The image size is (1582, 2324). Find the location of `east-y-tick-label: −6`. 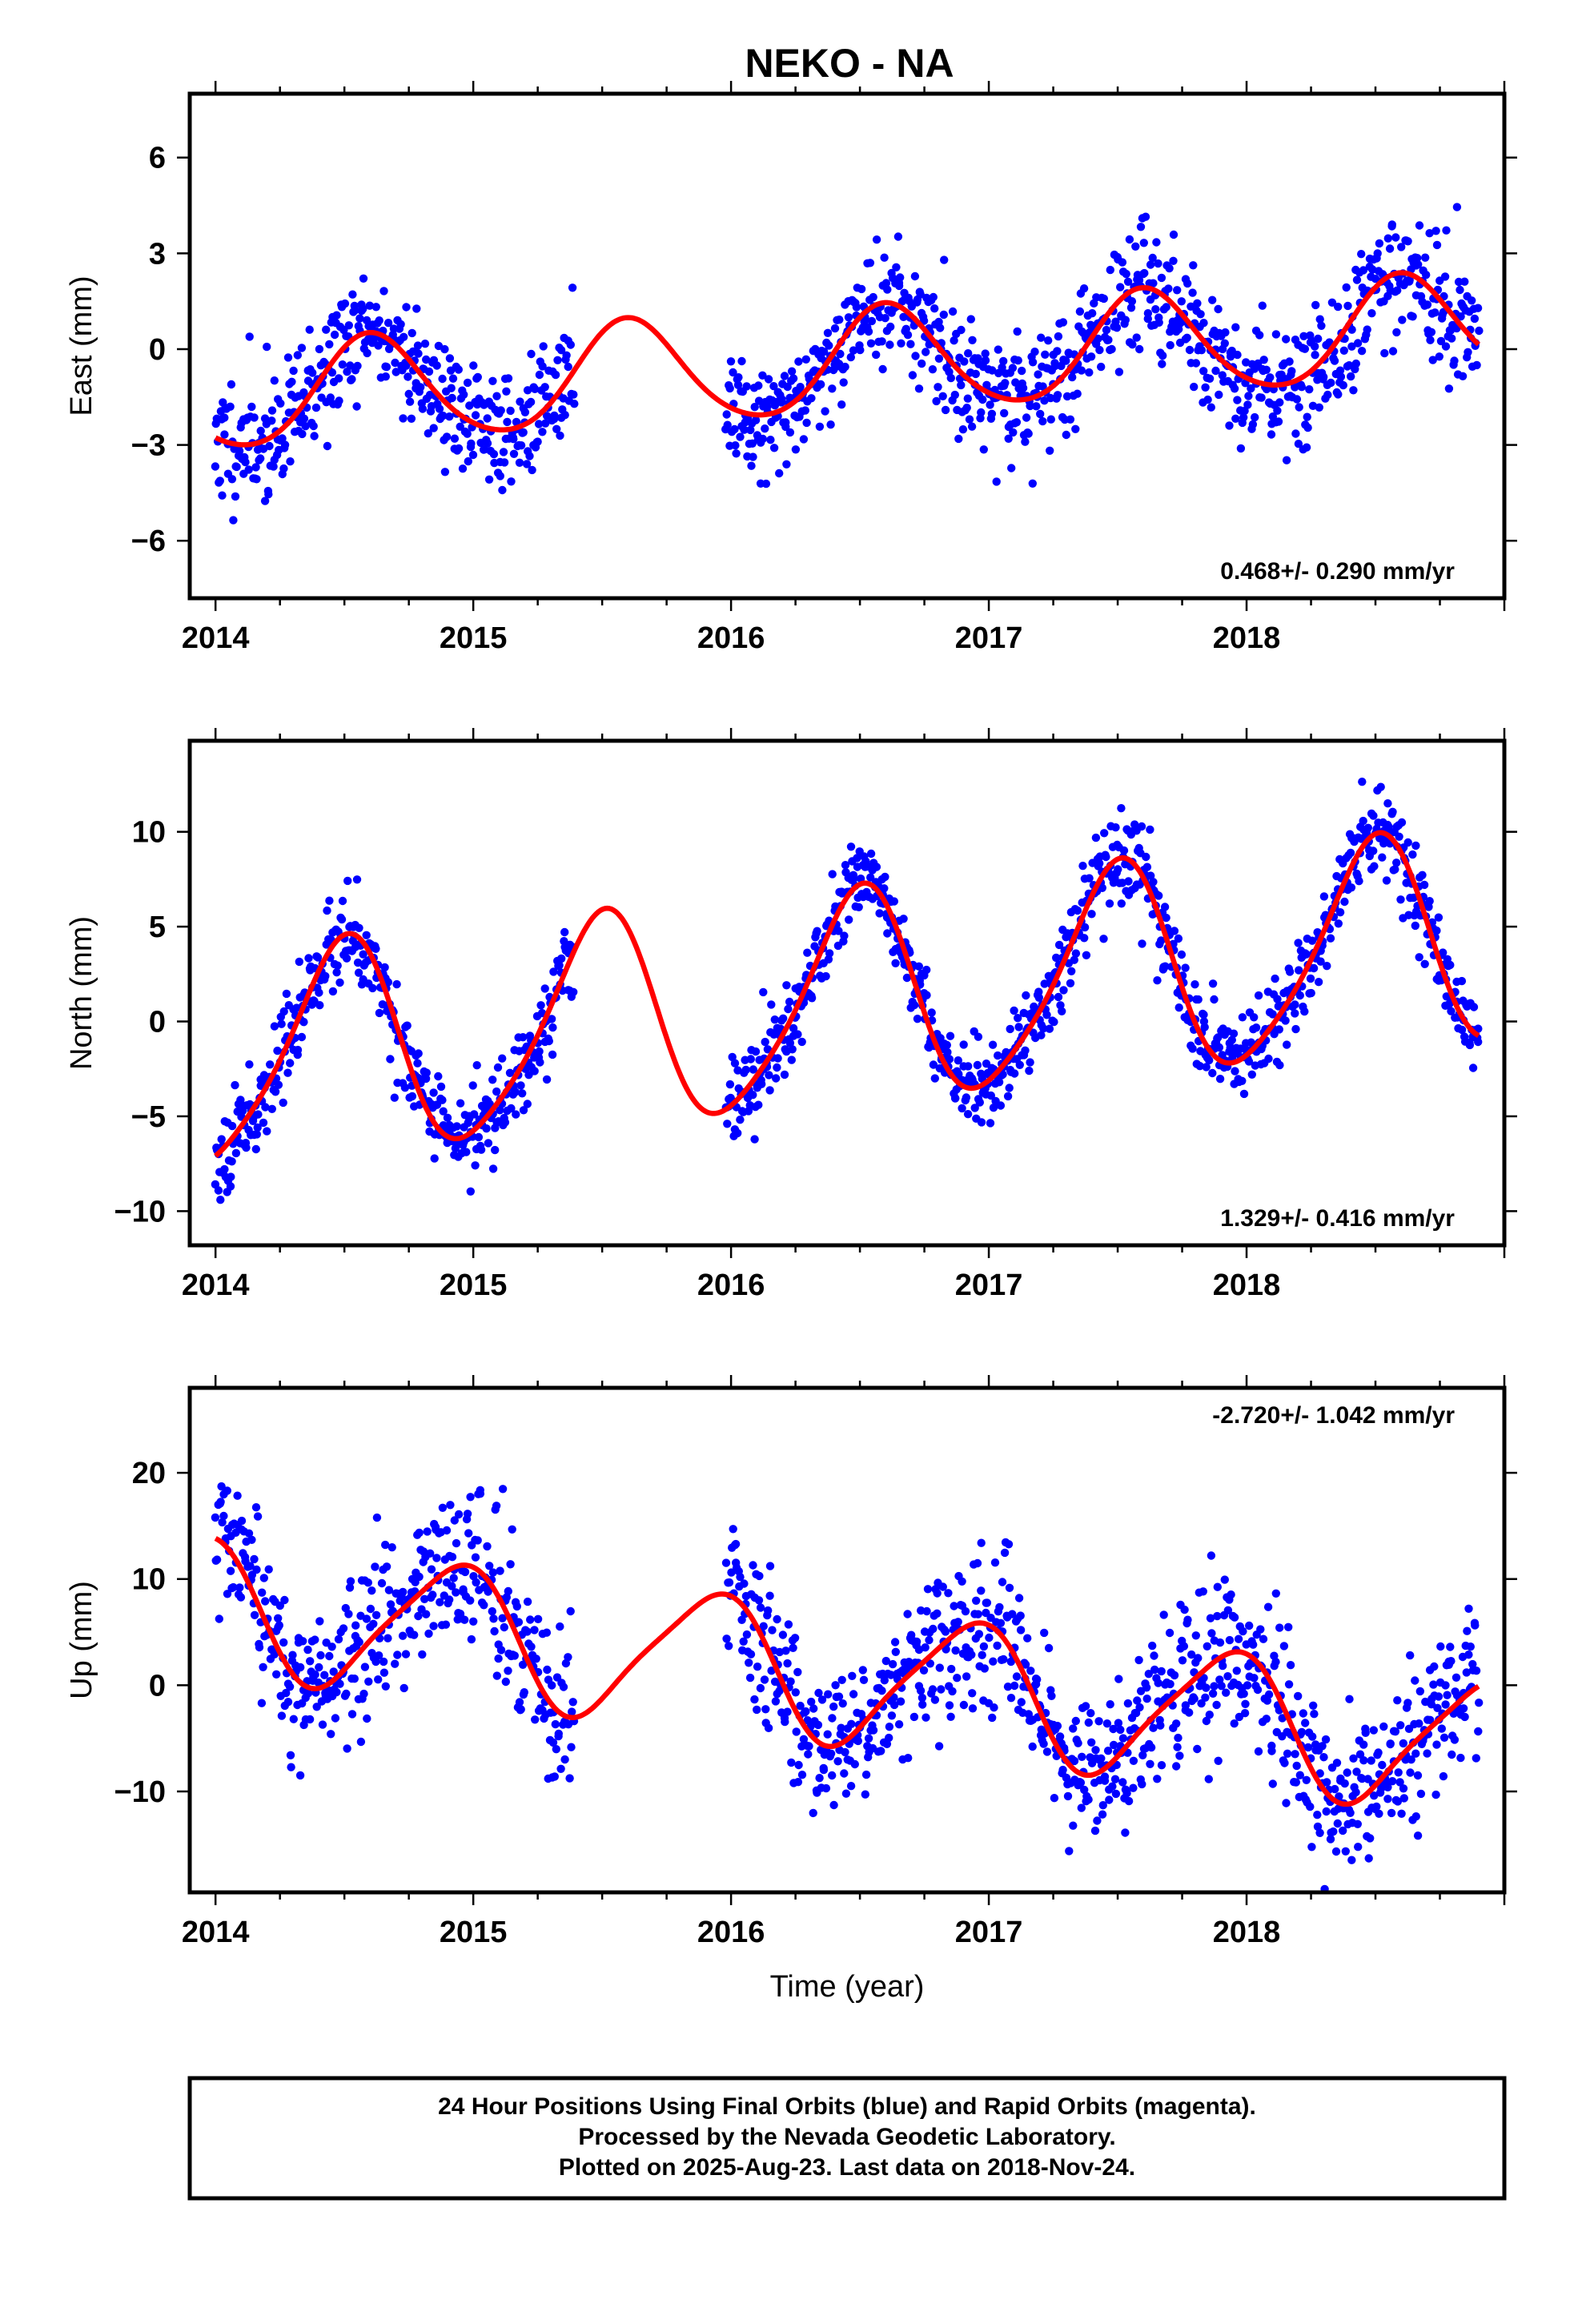

east-y-tick-label: −6 is located at coordinates (148, 541).